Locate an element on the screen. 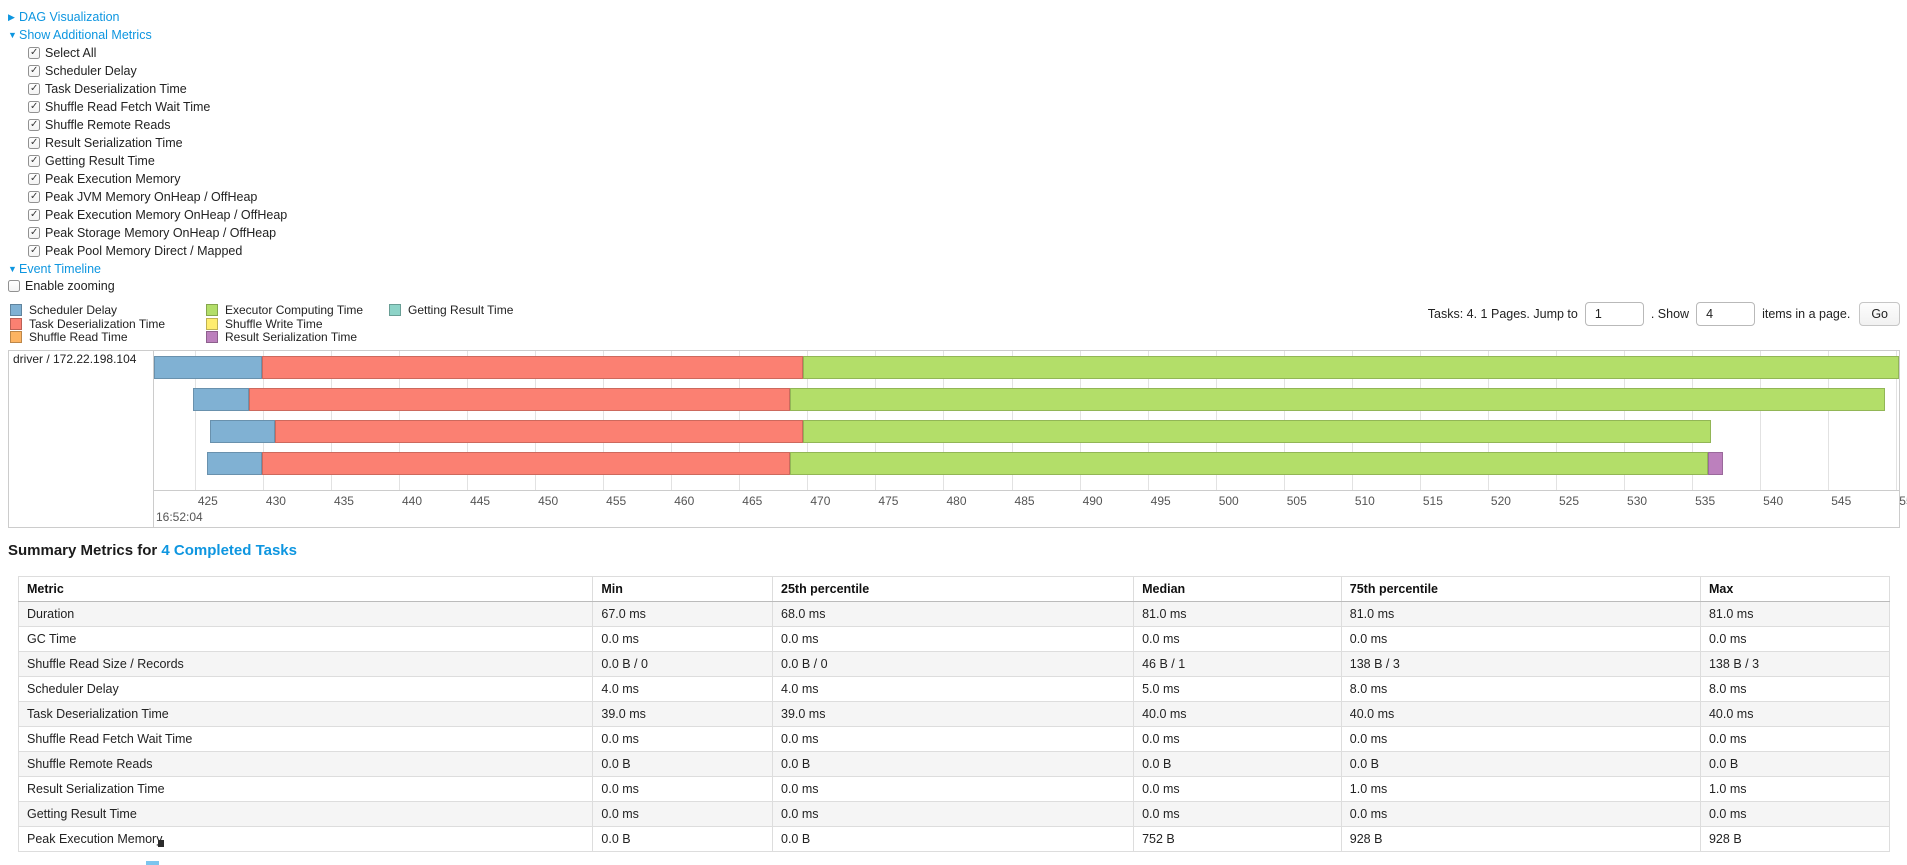 This screenshot has height=865, width=1907. metric-value-cell: 1.0 ms is located at coordinates (1520, 789).